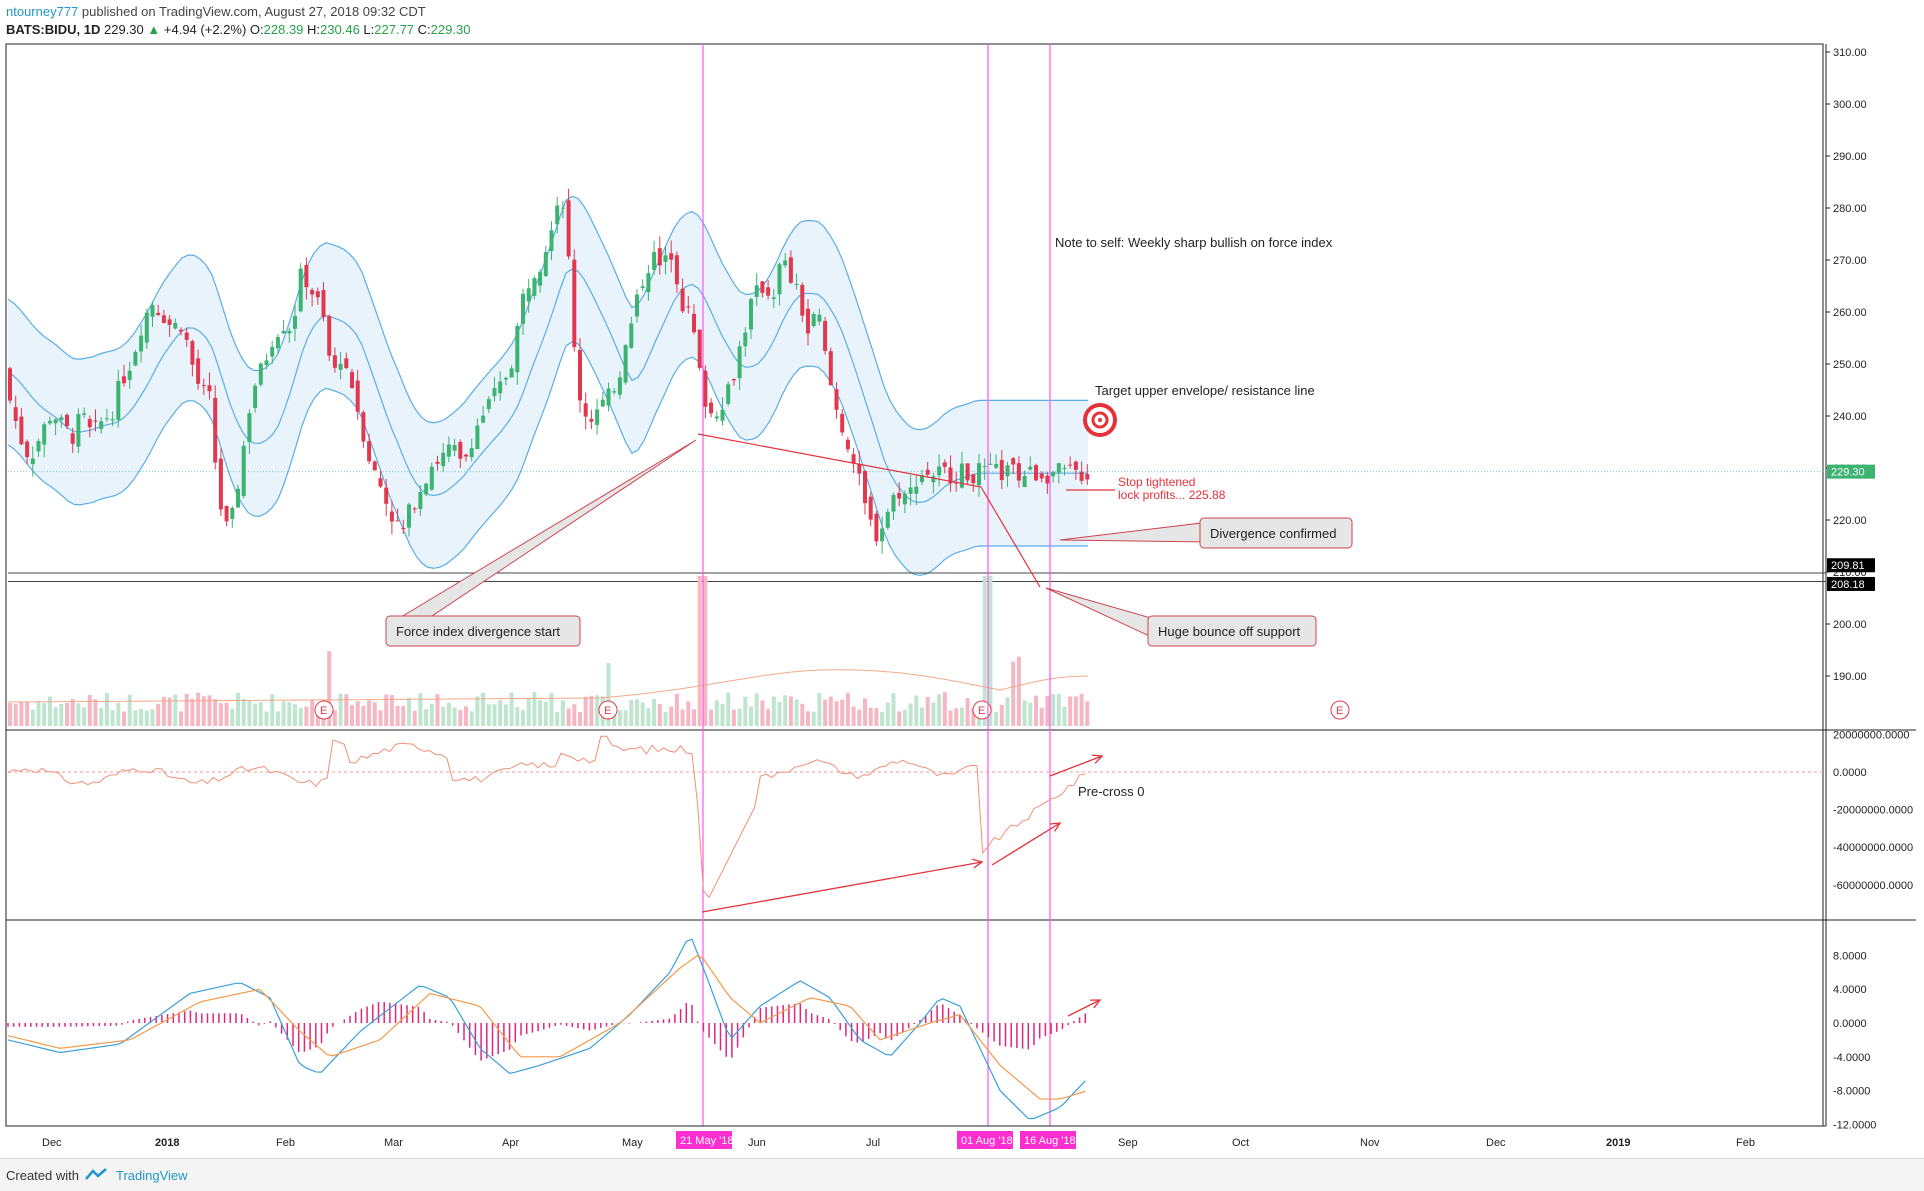 The image size is (1924, 1191). I want to click on tradingview-brand-link: TradingView, so click(152, 1175).